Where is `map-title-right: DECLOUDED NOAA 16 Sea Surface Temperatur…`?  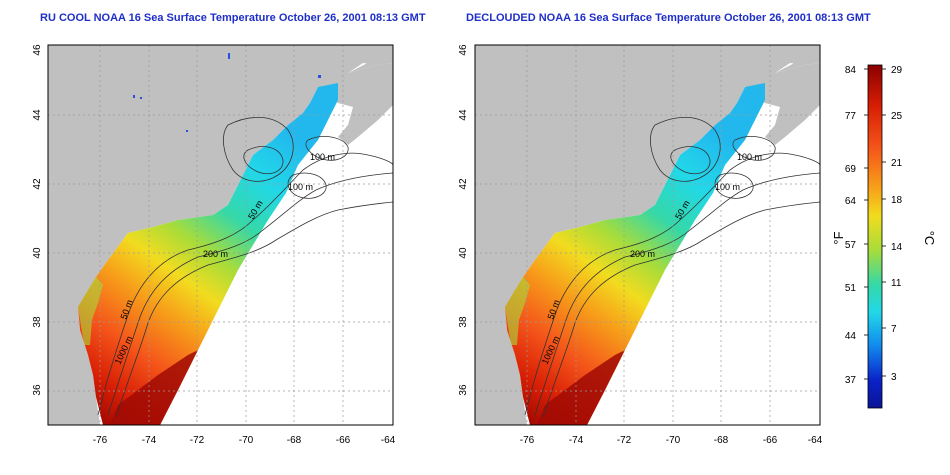
map-title-right: DECLOUDED NOAA 16 Sea Surface Temperatur… is located at coordinates (668, 18).